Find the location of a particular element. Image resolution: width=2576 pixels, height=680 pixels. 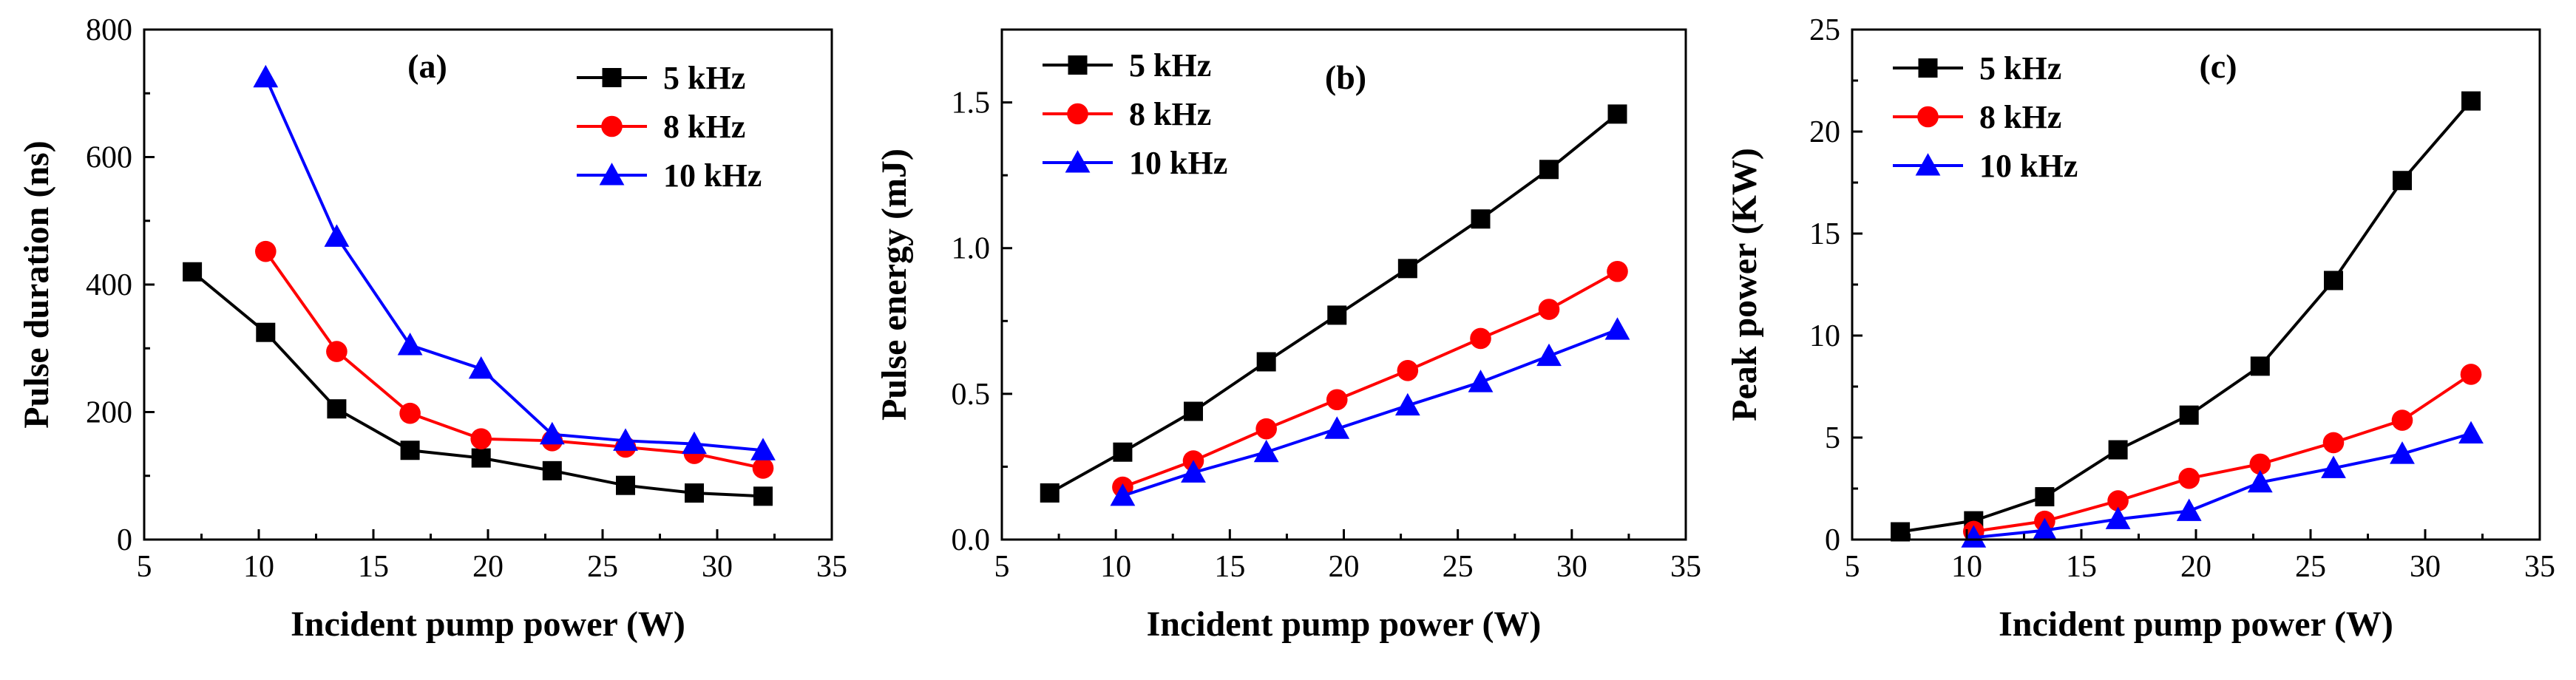

y-tick-label: 0 is located at coordinates (1832, 540).